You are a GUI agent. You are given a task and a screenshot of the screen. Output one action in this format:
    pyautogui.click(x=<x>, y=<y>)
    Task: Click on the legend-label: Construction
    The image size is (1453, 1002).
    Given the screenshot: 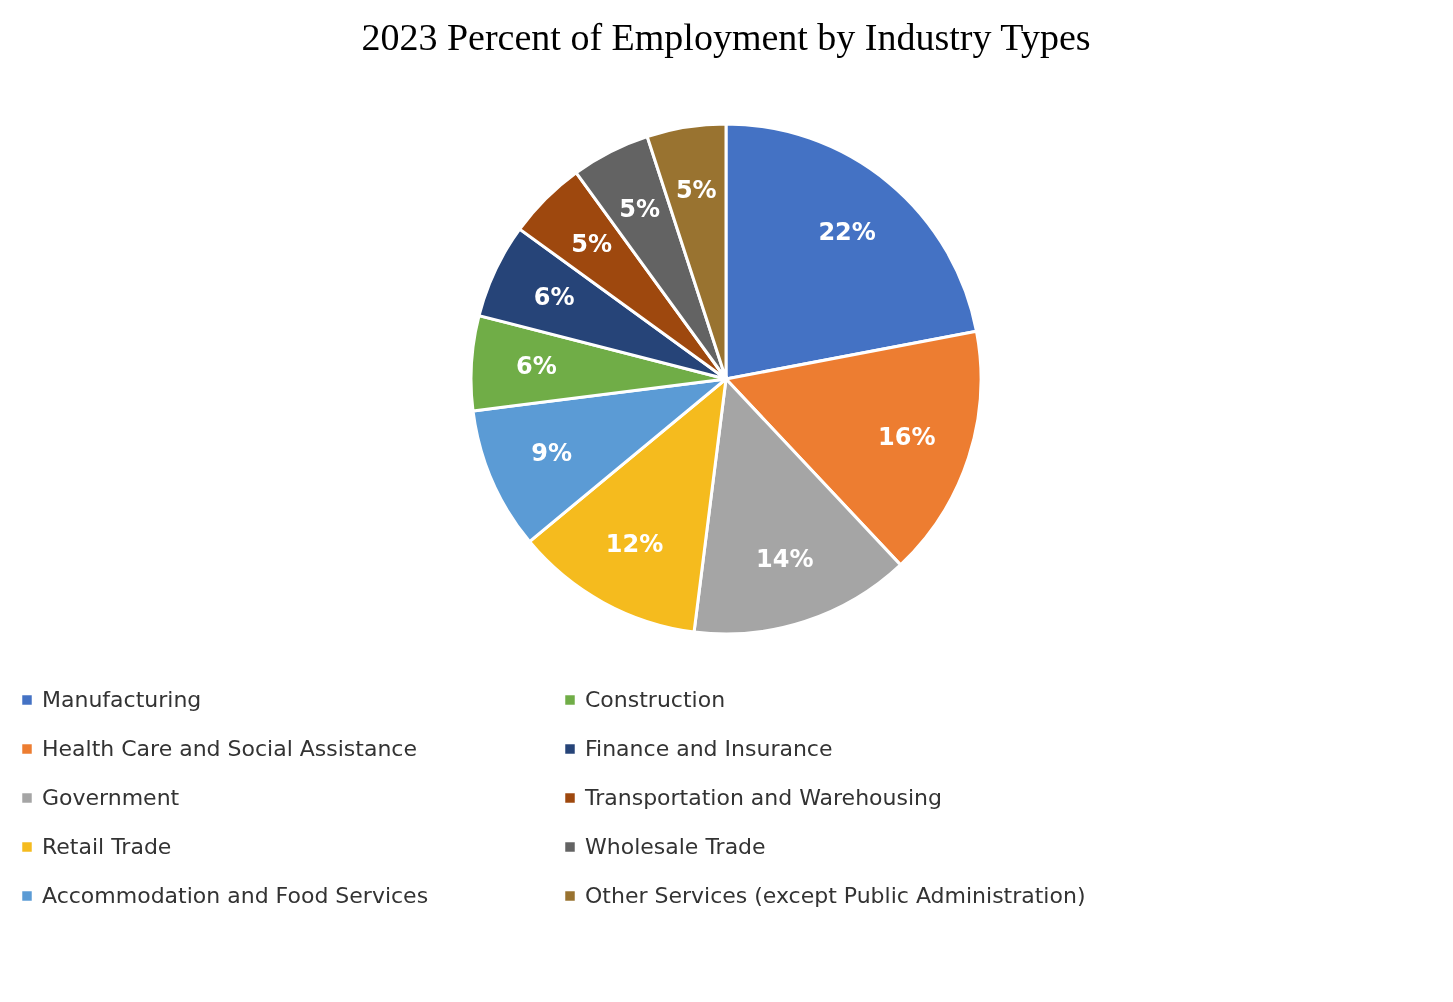 What is the action you would take?
    pyautogui.click(x=655, y=699)
    